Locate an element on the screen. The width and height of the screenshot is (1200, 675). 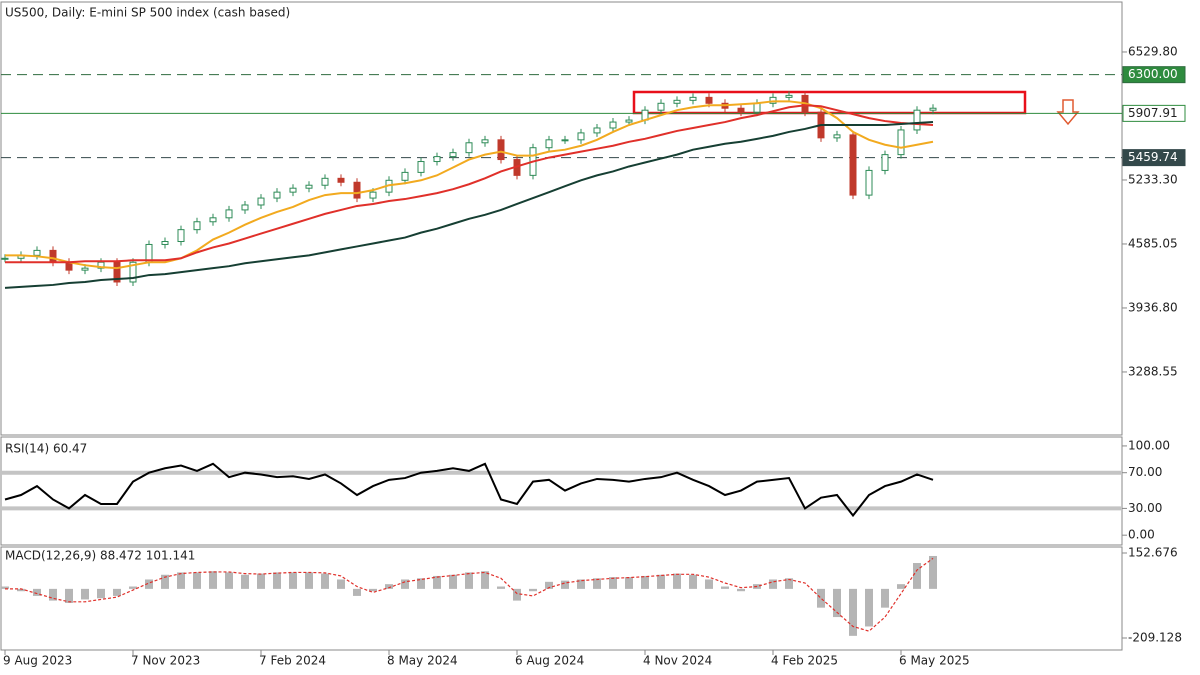
level-label: 5907.91 is located at coordinates (1153, 113).